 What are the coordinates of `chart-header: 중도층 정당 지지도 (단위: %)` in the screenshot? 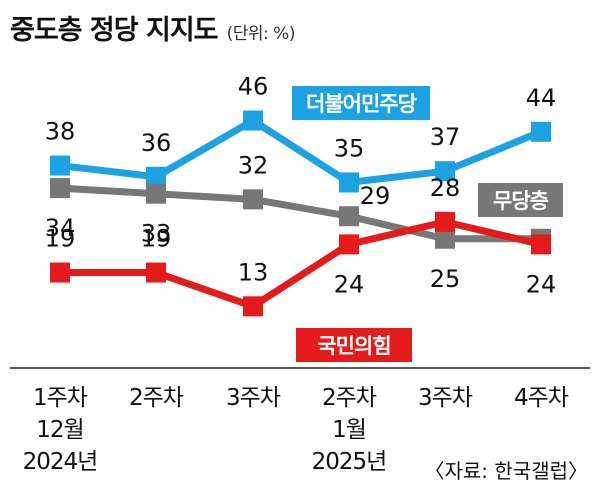 It's located at (152, 27).